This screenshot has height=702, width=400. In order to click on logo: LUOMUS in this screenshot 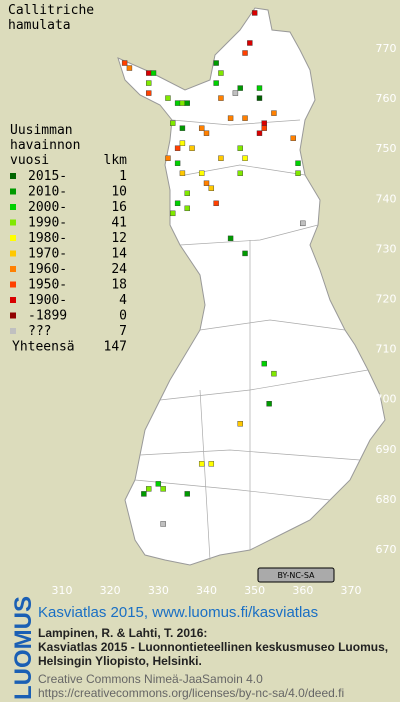, I will do `click(23, 648)`.